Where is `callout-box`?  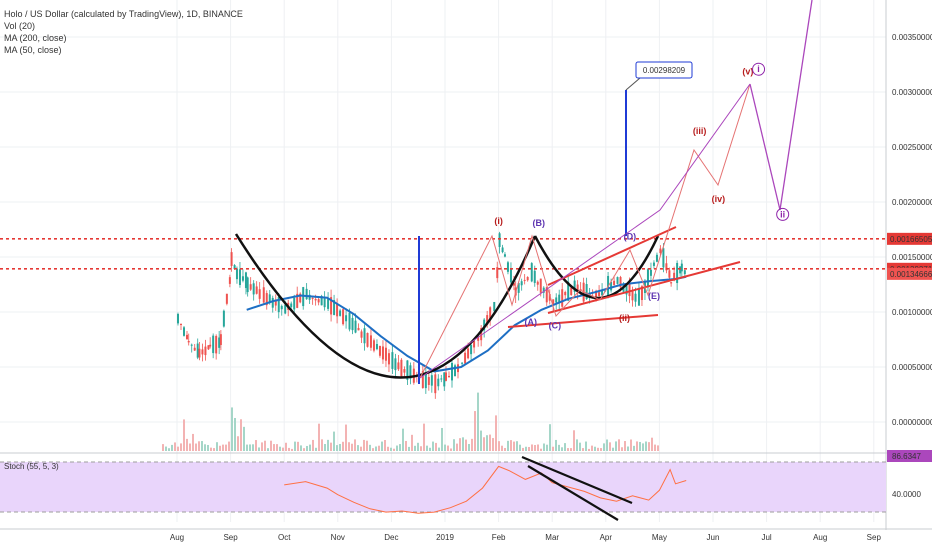
callout-box is located at coordinates (664, 70).